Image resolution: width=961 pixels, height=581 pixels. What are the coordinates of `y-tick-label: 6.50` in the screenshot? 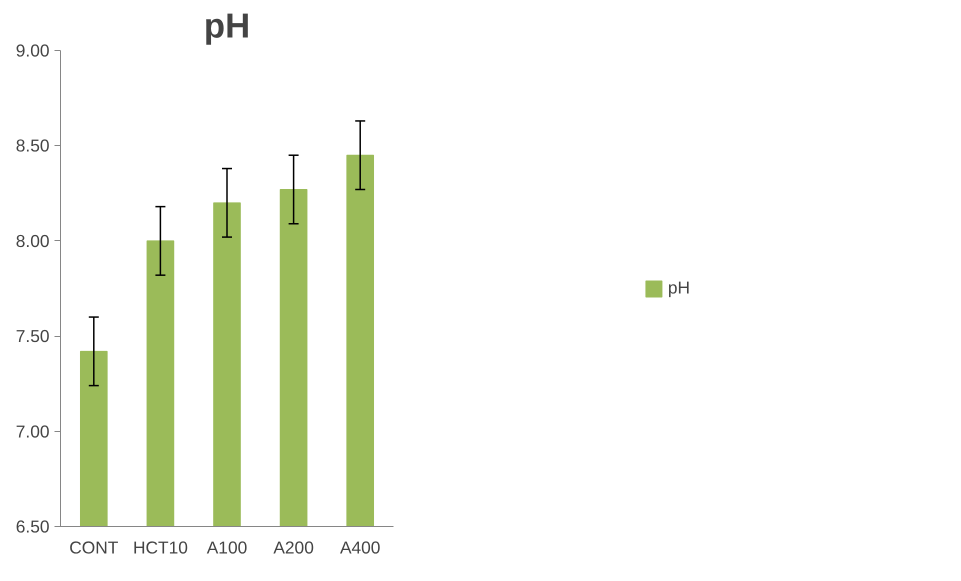 It's located at (33, 526).